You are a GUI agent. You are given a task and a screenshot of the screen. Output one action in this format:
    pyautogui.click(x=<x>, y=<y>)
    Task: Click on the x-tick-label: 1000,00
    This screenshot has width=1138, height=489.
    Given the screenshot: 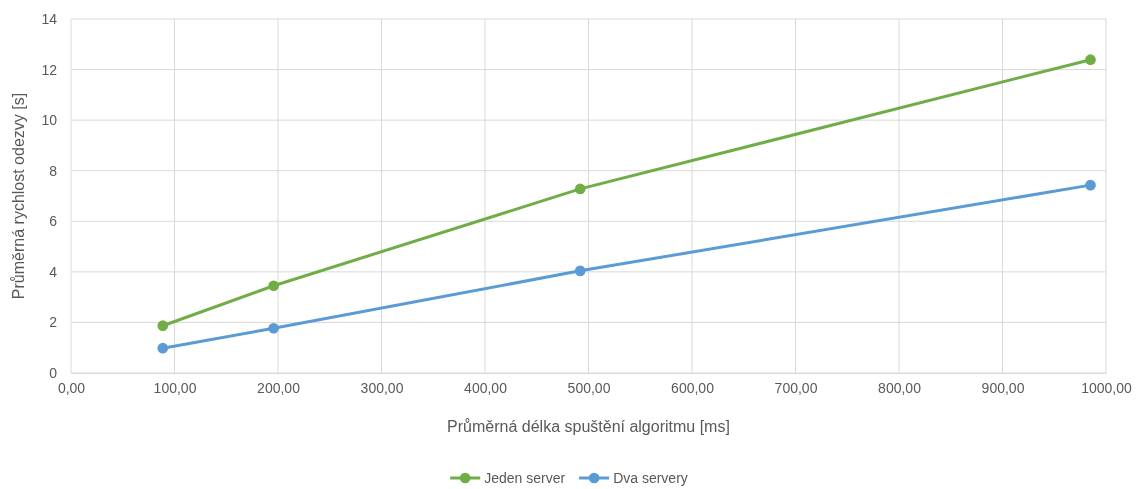 What is the action you would take?
    pyautogui.click(x=1107, y=387)
    